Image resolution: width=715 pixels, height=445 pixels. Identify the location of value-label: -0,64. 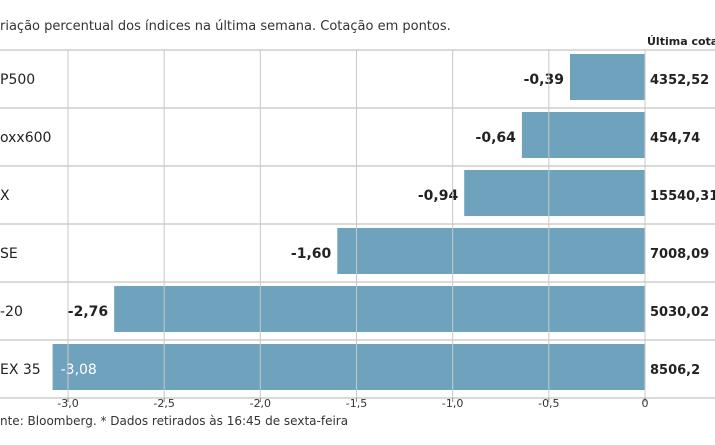
(496, 138).